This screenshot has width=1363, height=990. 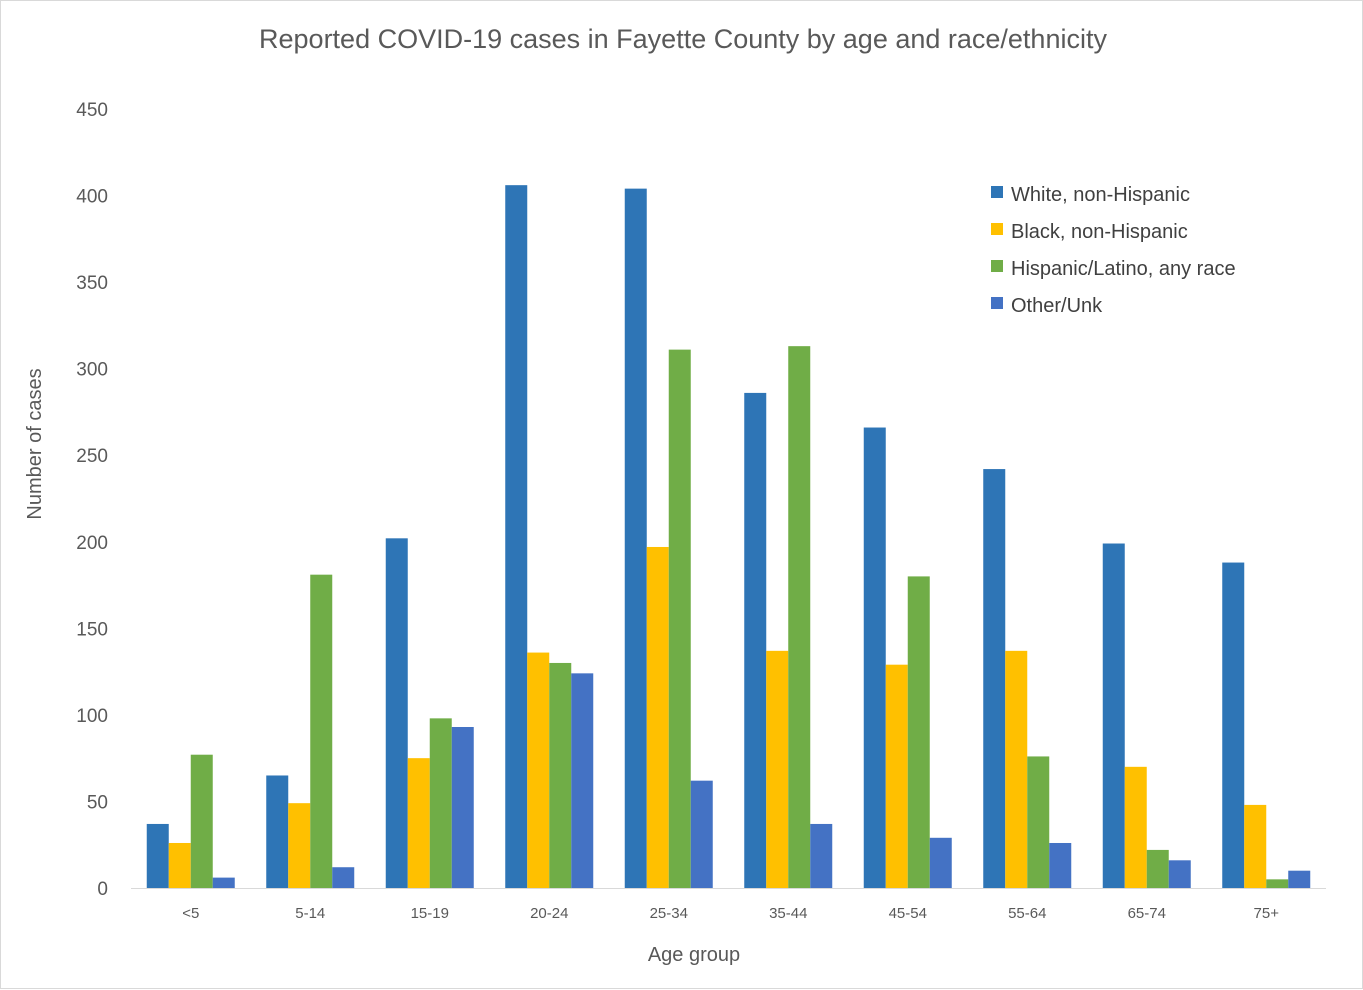 I want to click on legend-label: Other/Unk, so click(x=1057, y=306).